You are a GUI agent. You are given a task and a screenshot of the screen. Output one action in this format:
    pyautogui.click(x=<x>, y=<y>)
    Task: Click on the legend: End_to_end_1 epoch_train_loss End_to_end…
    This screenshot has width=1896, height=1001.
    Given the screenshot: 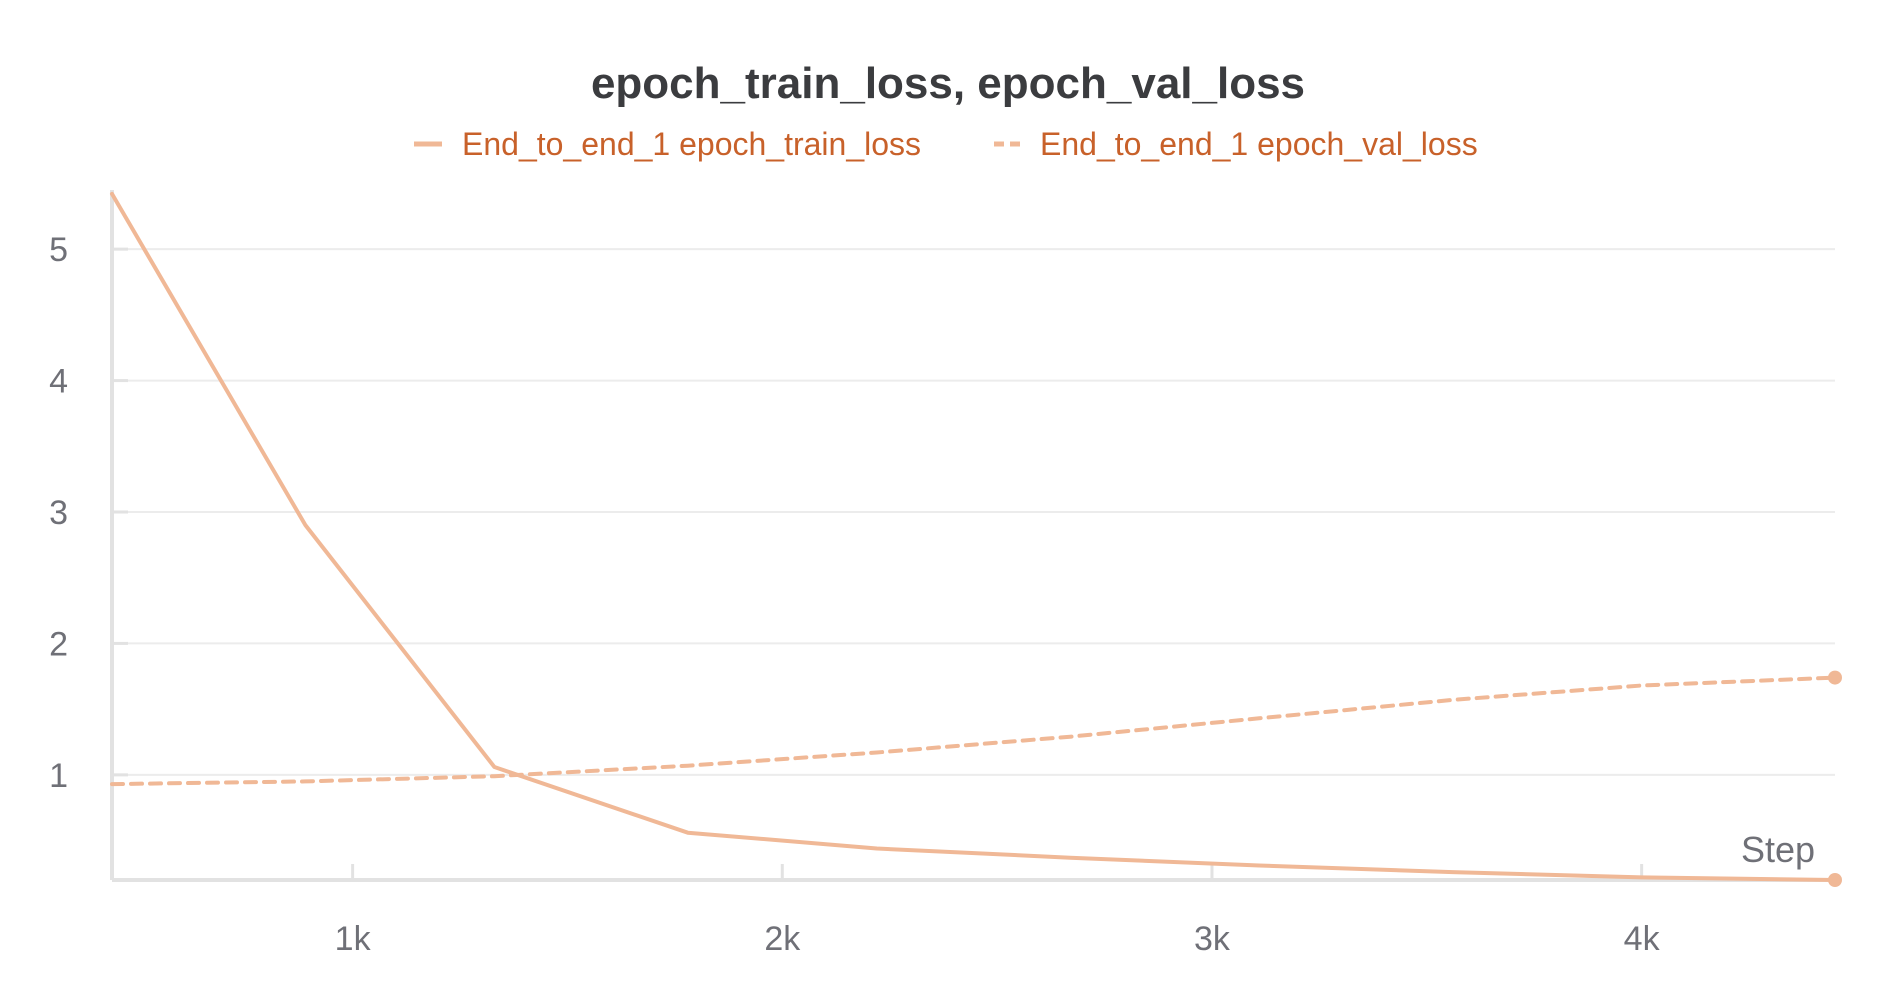 What is the action you would take?
    pyautogui.click(x=946, y=144)
    